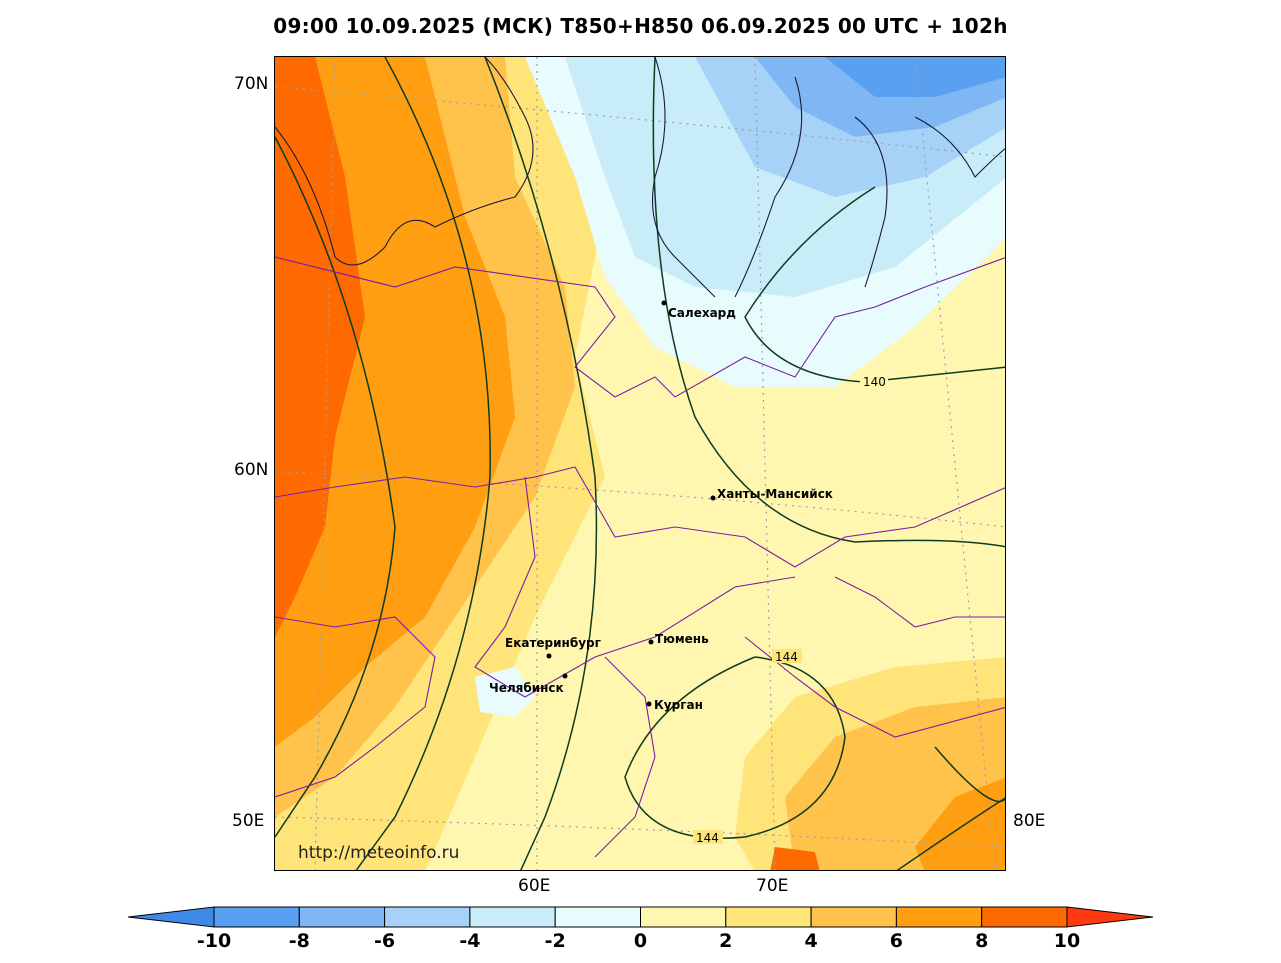 The image size is (1281, 963). I want to click on temp-band-neg8, so click(915, 77).